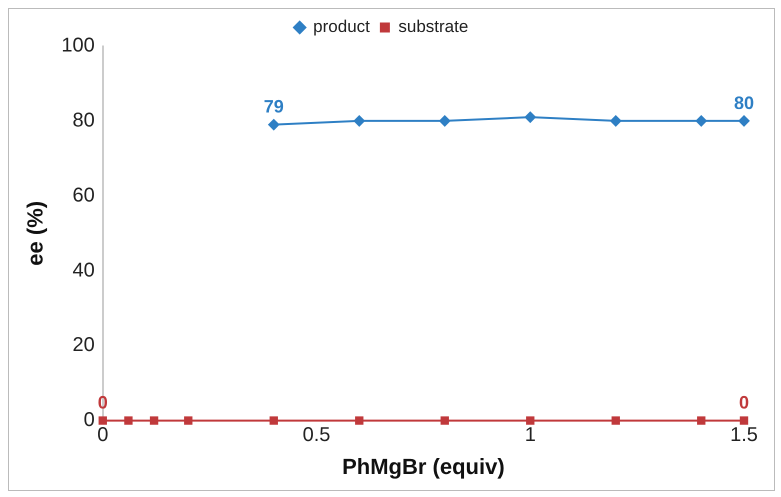 The width and height of the screenshot is (781, 497). What do you see at coordinates (83, 120) in the screenshot?
I see `y-tick-label: 80` at bounding box center [83, 120].